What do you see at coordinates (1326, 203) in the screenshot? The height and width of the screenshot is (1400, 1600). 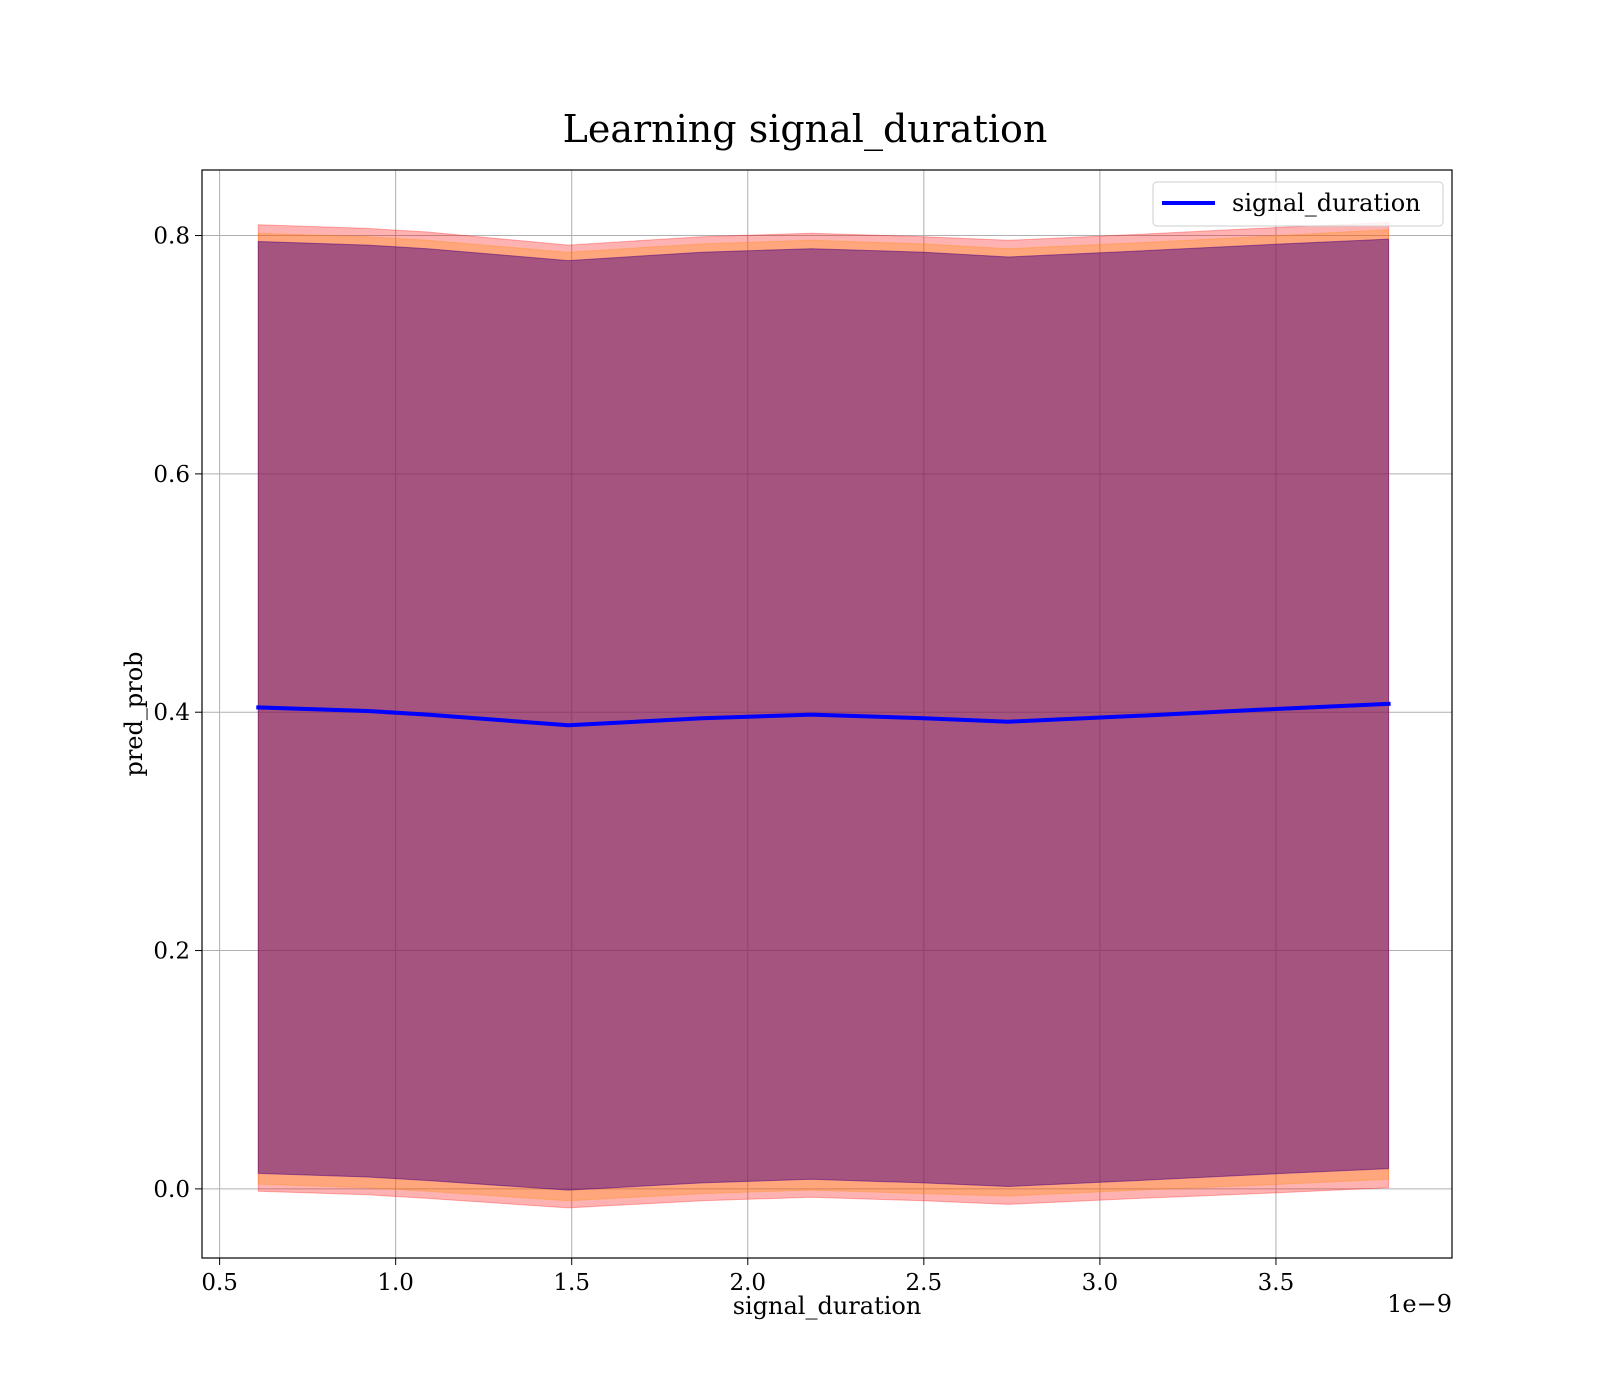 I see `legend-label: signal_duration` at bounding box center [1326, 203].